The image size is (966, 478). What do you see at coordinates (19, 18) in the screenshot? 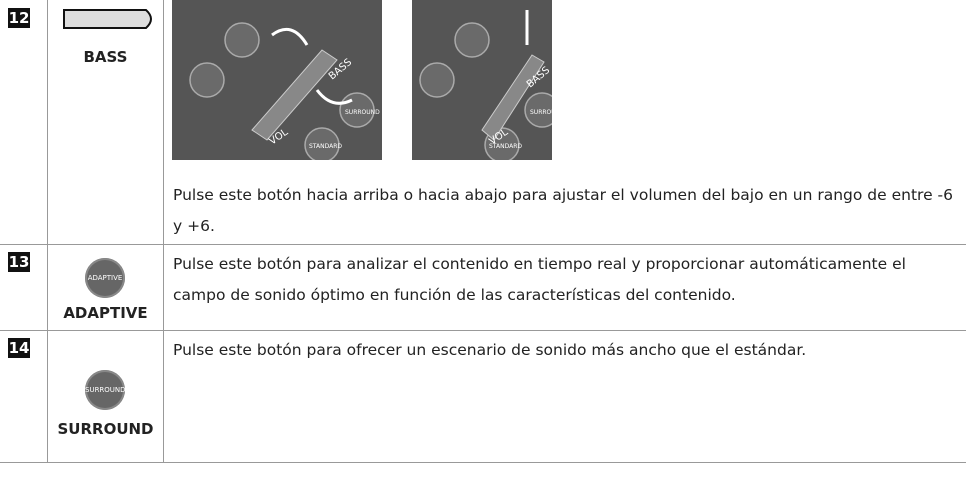
I see `row-number: 12` at bounding box center [19, 18].